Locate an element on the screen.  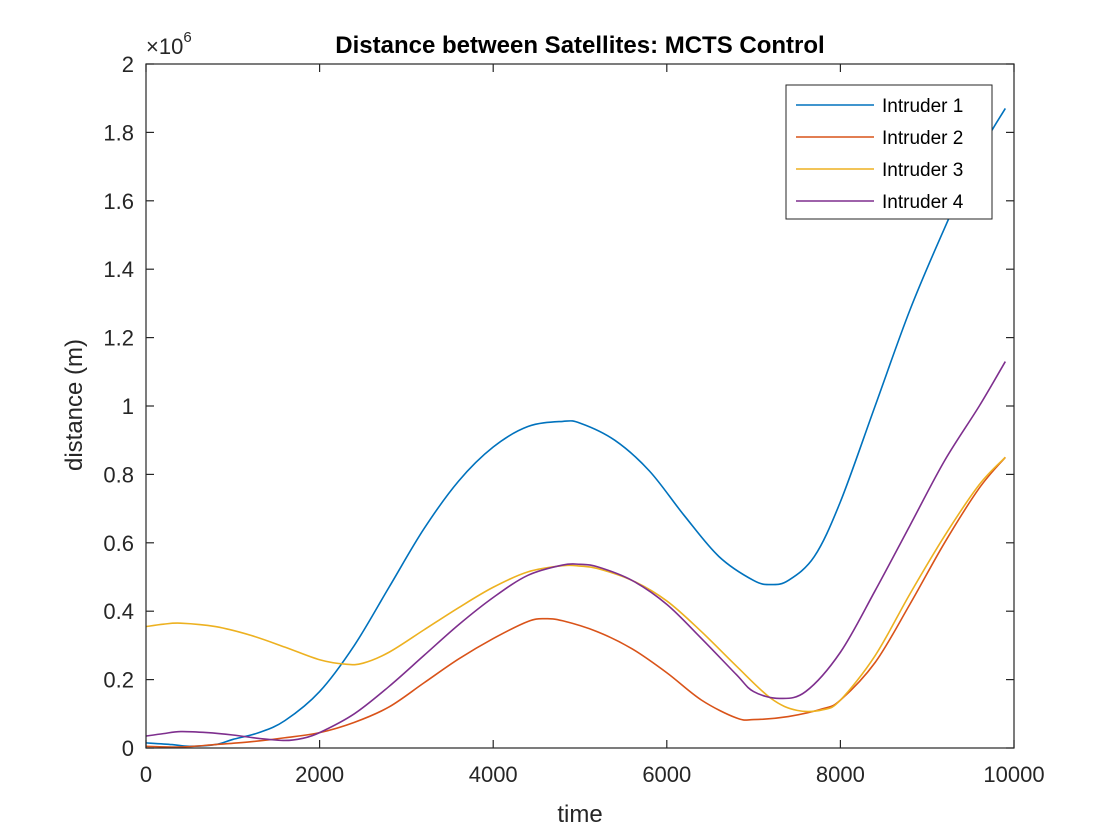
y-axis-exponent: ×10⁶ is located at coordinates (169, 44).